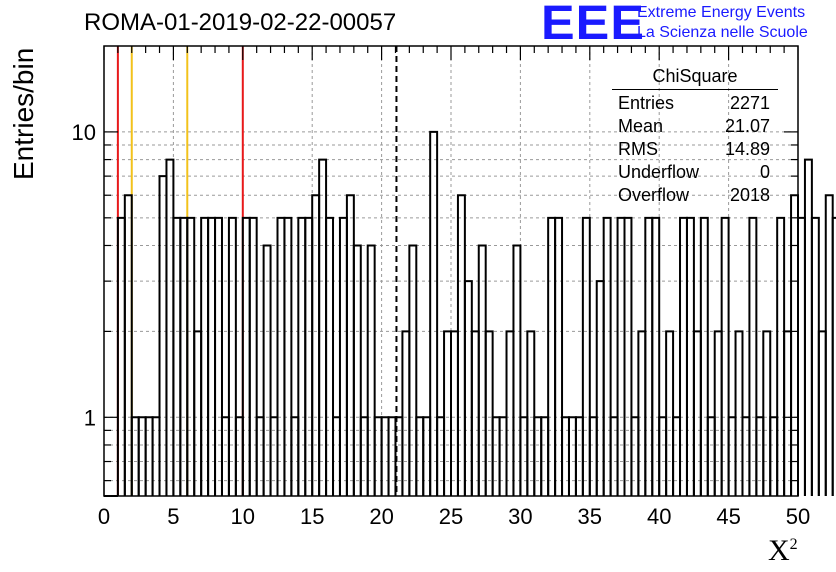 This screenshot has width=836, height=572. Describe the element at coordinates (23, 113) in the screenshot. I see `y-axis-label: Entries/bin` at that location.